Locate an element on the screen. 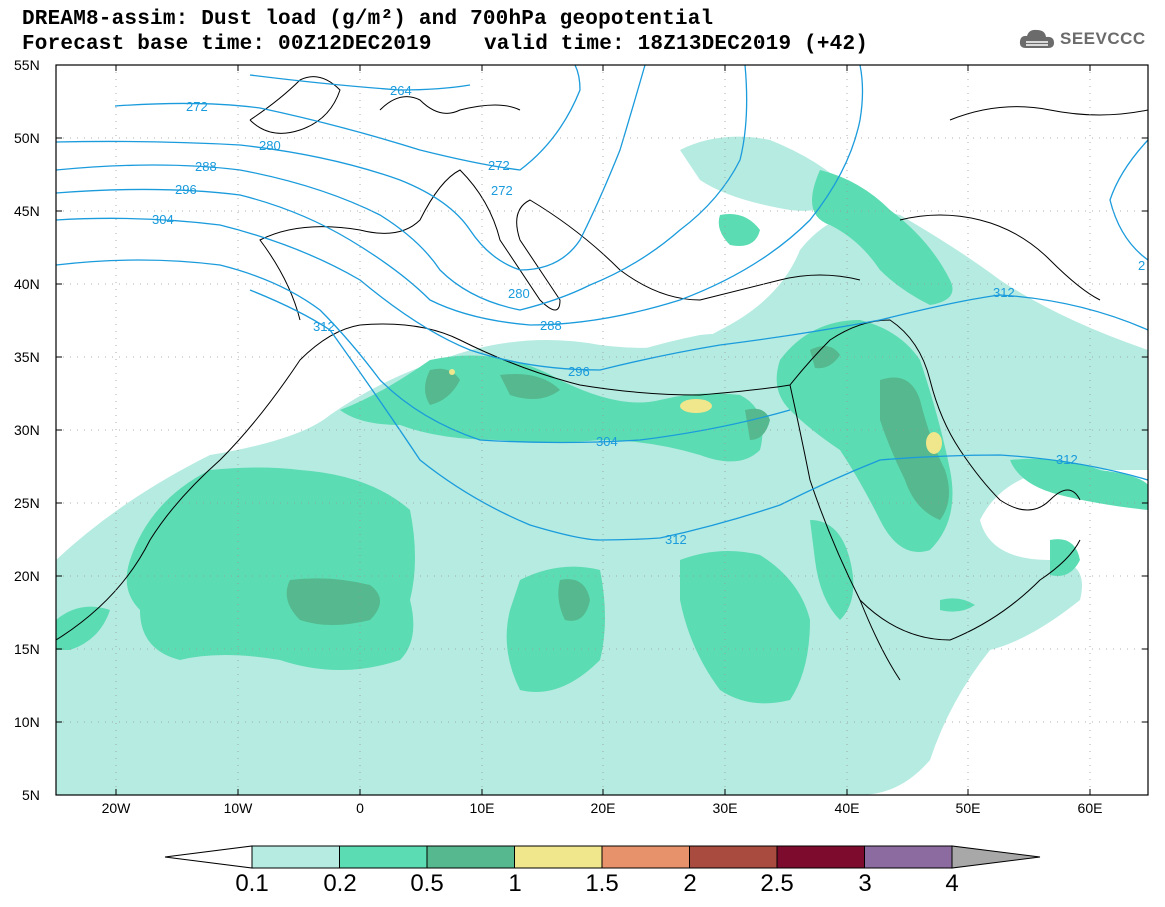  contour-label-288-a: 288 is located at coordinates (206, 166).